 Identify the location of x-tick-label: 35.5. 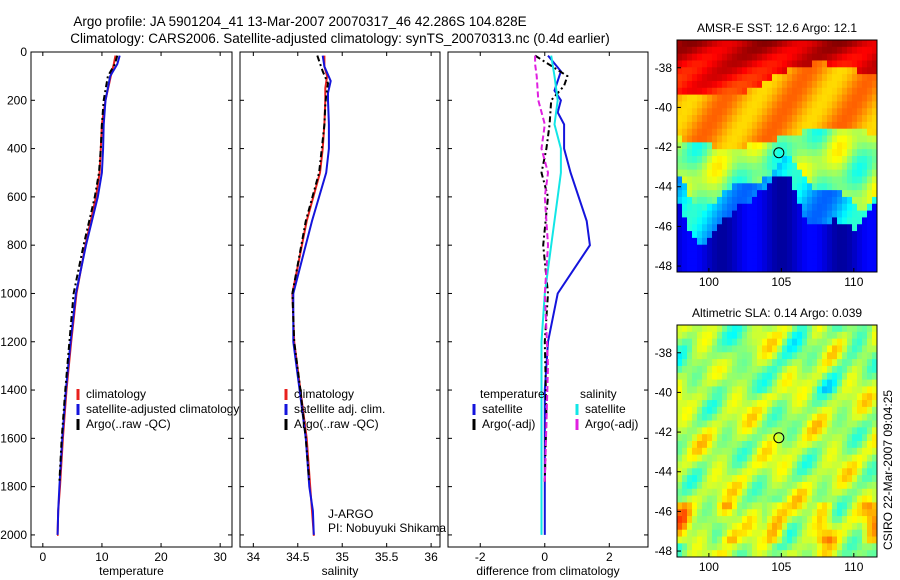
(387, 557).